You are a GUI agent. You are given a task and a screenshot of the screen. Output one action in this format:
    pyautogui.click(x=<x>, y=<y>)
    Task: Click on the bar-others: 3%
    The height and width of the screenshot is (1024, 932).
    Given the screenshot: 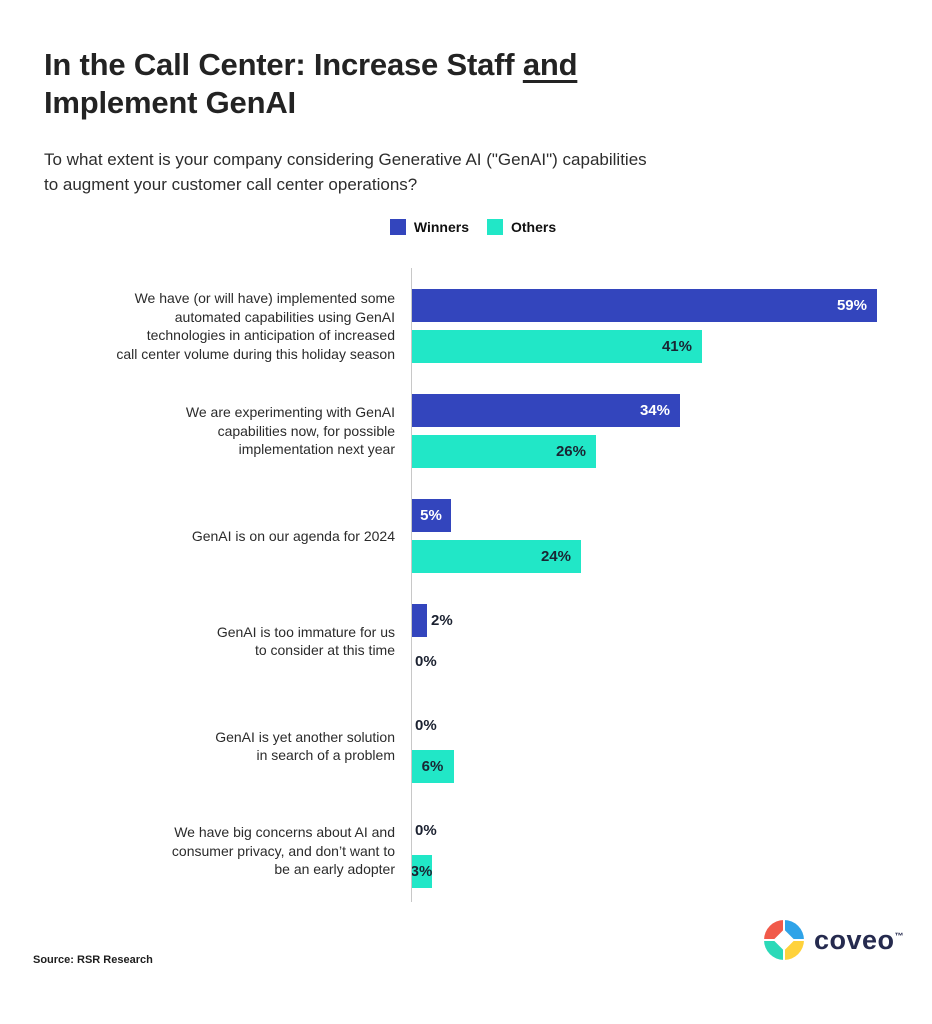 What is the action you would take?
    pyautogui.click(x=421, y=872)
    